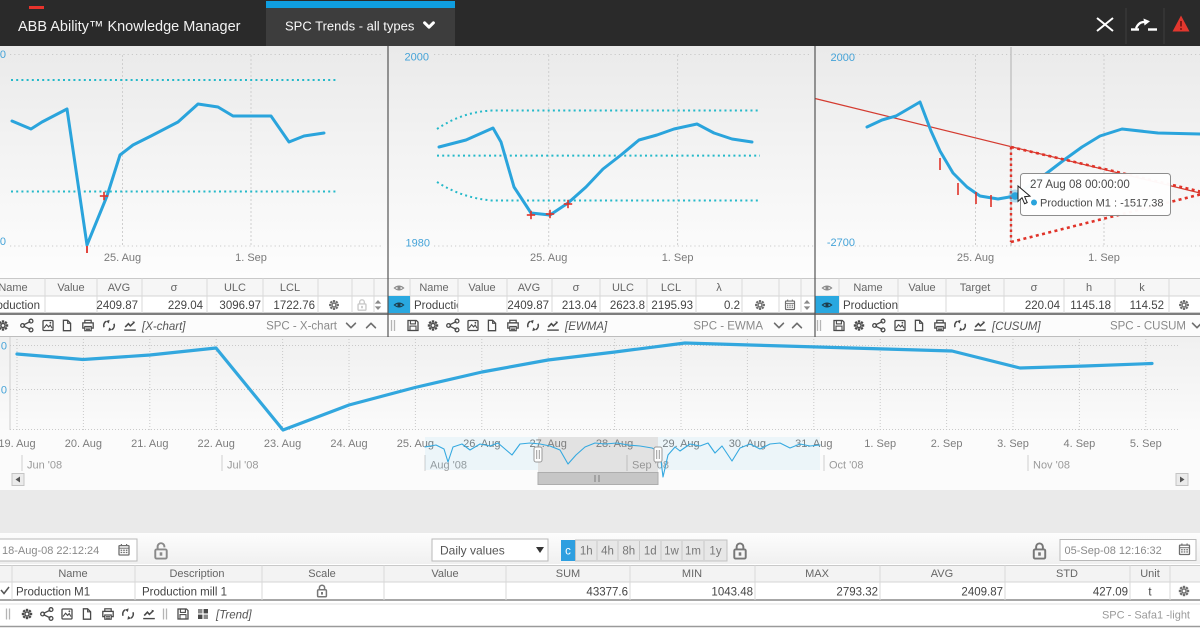 The height and width of the screenshot is (630, 1200). Describe the element at coordinates (627, 306) in the screenshot. I see `svg-text: 2623.8` at that location.